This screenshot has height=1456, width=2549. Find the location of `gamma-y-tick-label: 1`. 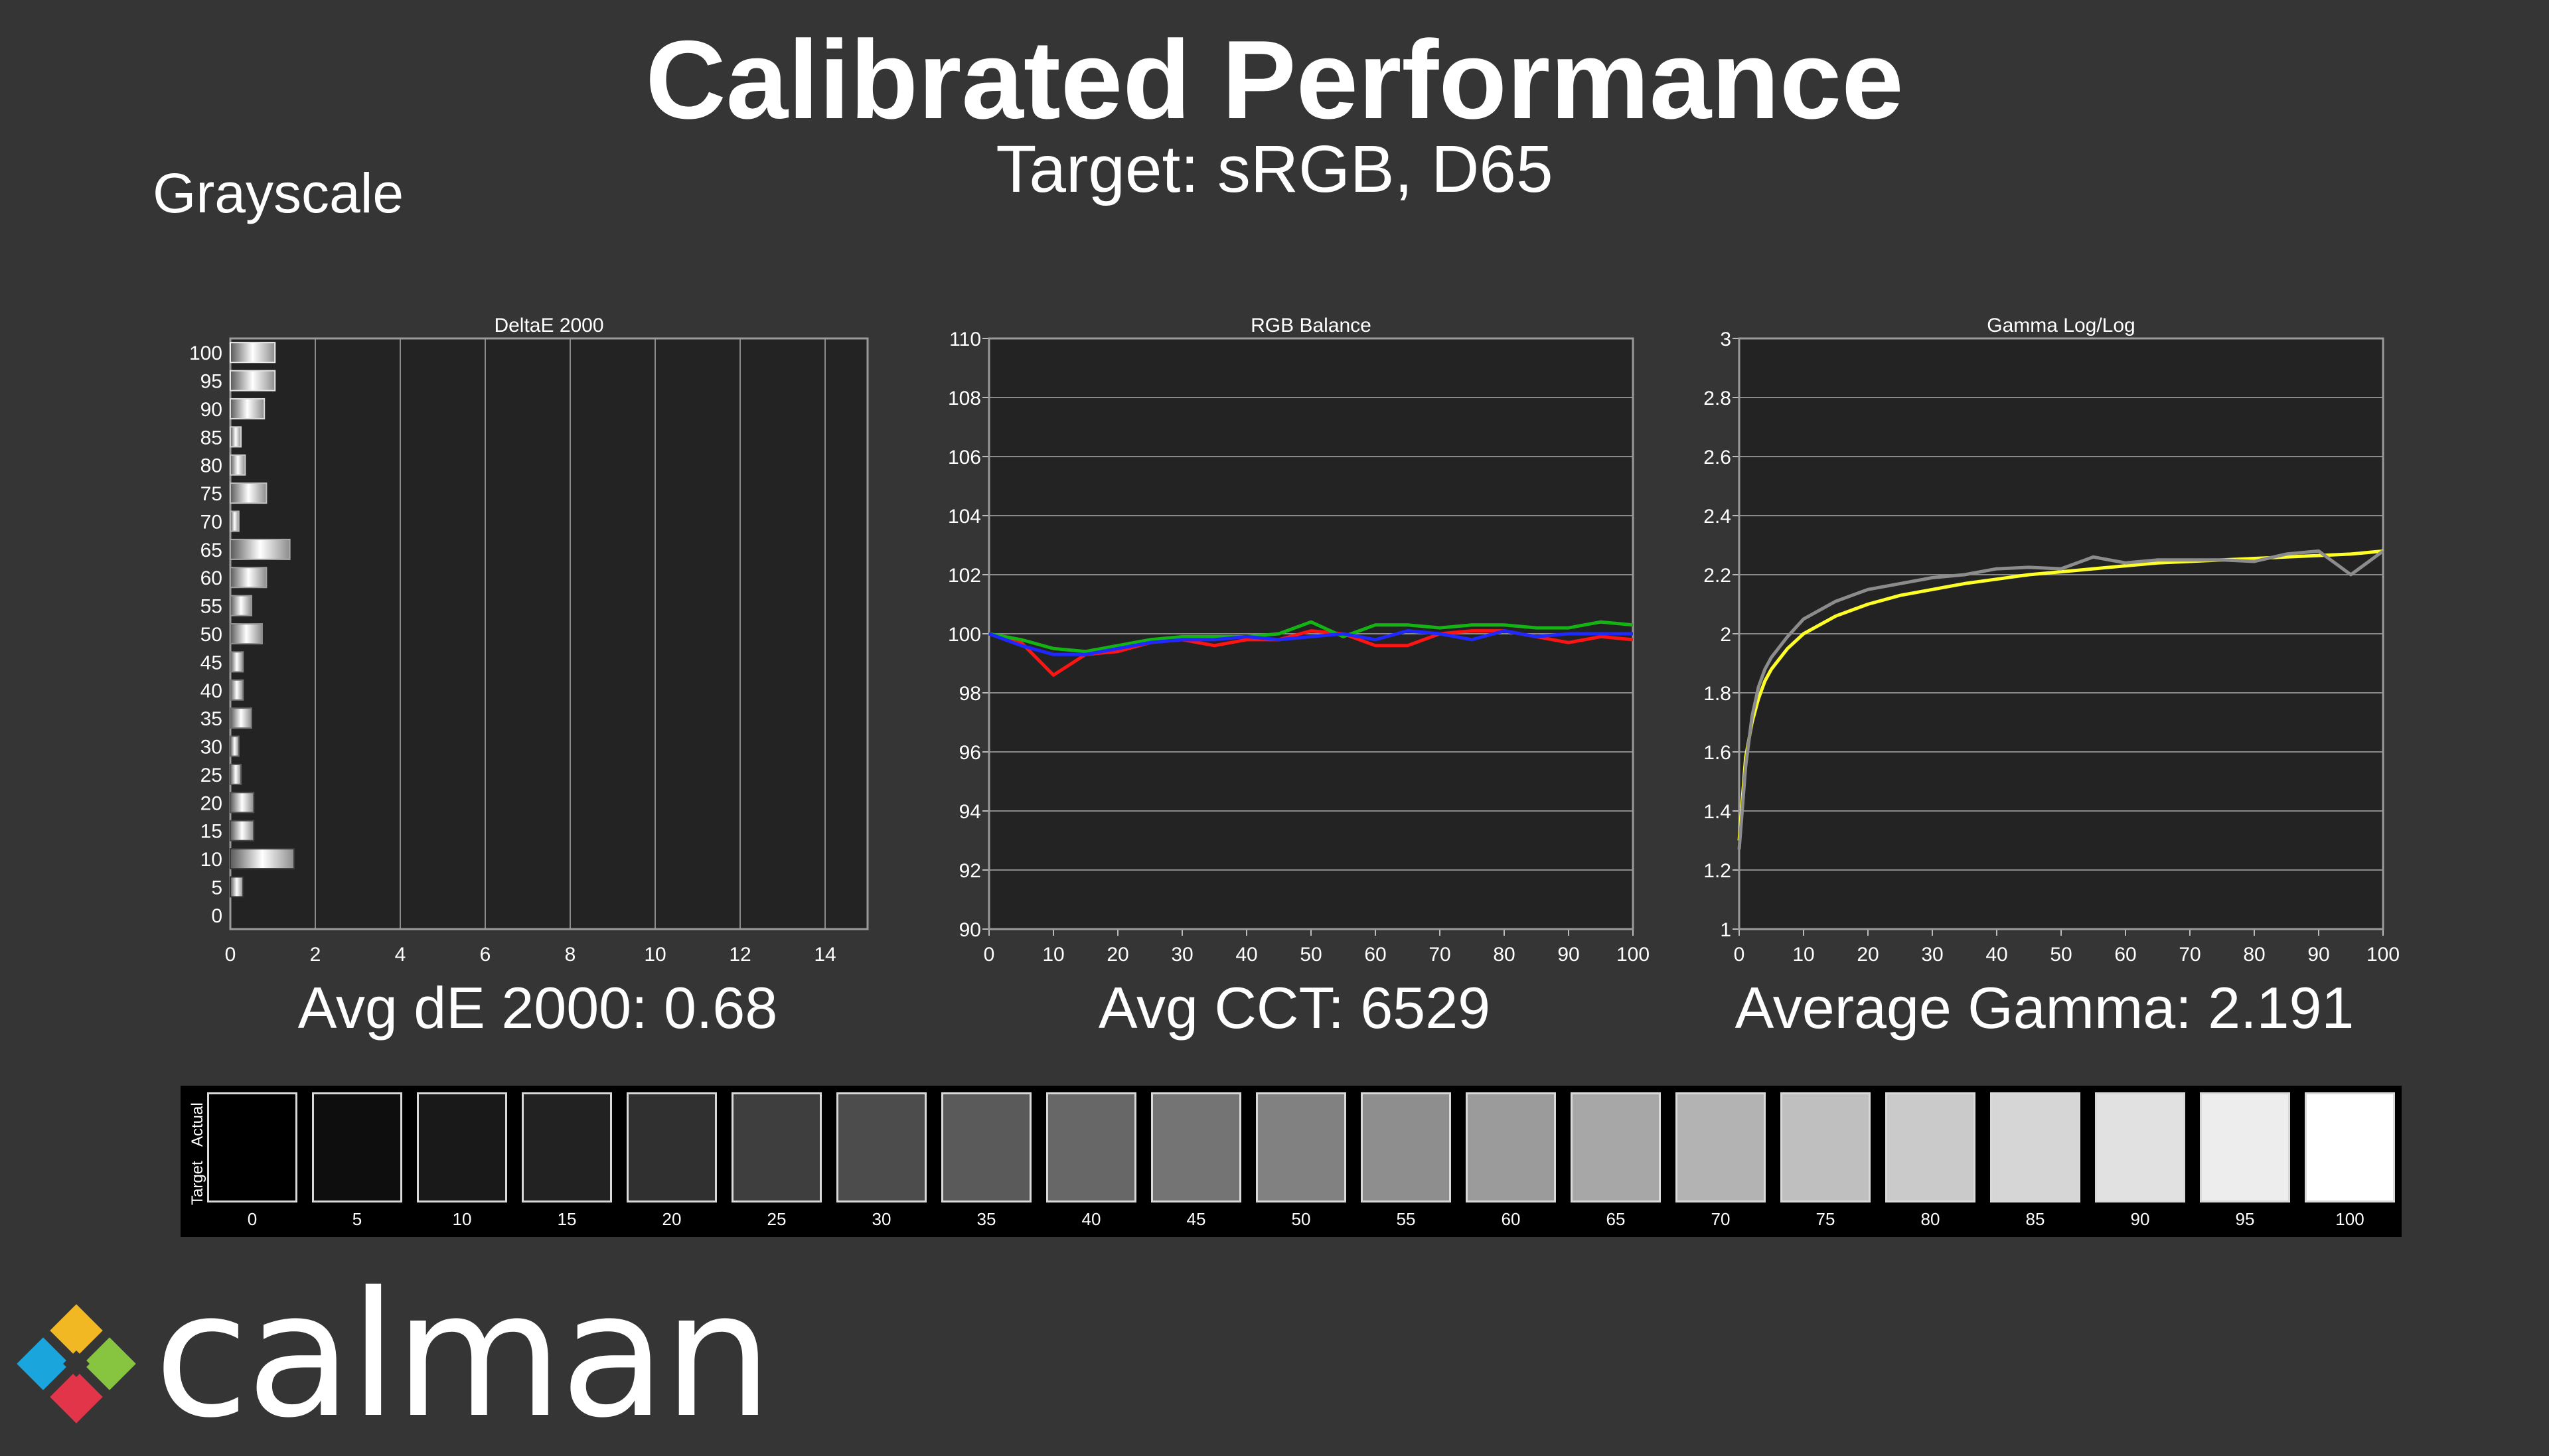

gamma-y-tick-label: 1 is located at coordinates (1726, 930).